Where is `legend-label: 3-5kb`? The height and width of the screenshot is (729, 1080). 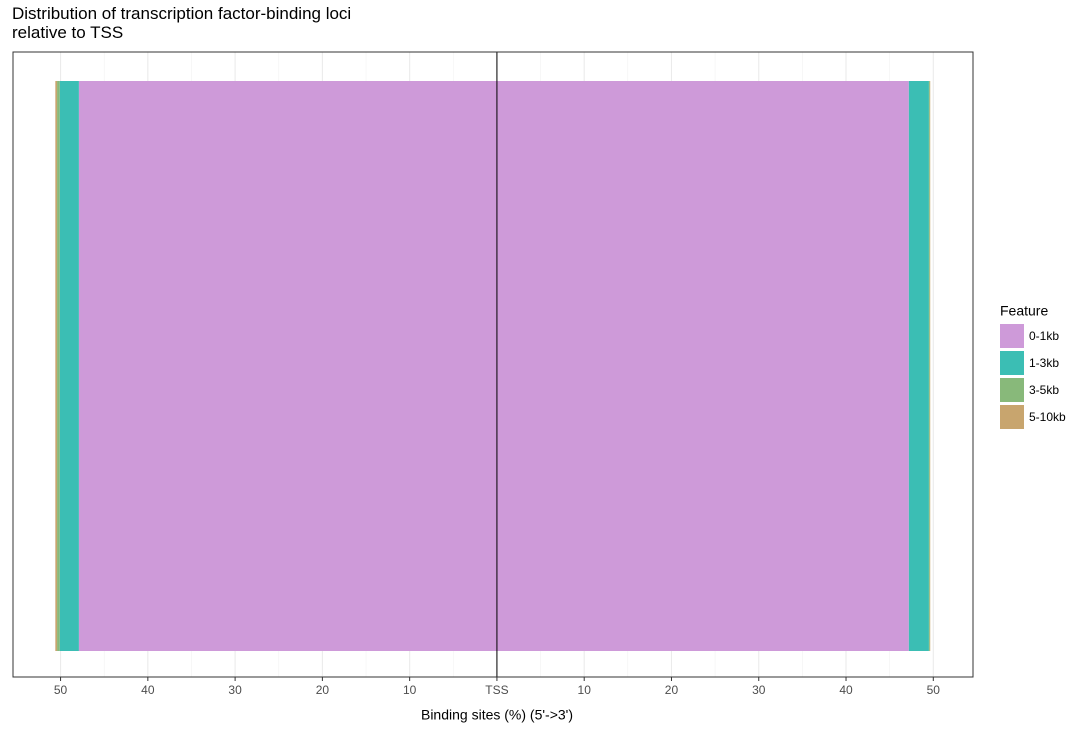
legend-label: 3-5kb is located at coordinates (1044, 390).